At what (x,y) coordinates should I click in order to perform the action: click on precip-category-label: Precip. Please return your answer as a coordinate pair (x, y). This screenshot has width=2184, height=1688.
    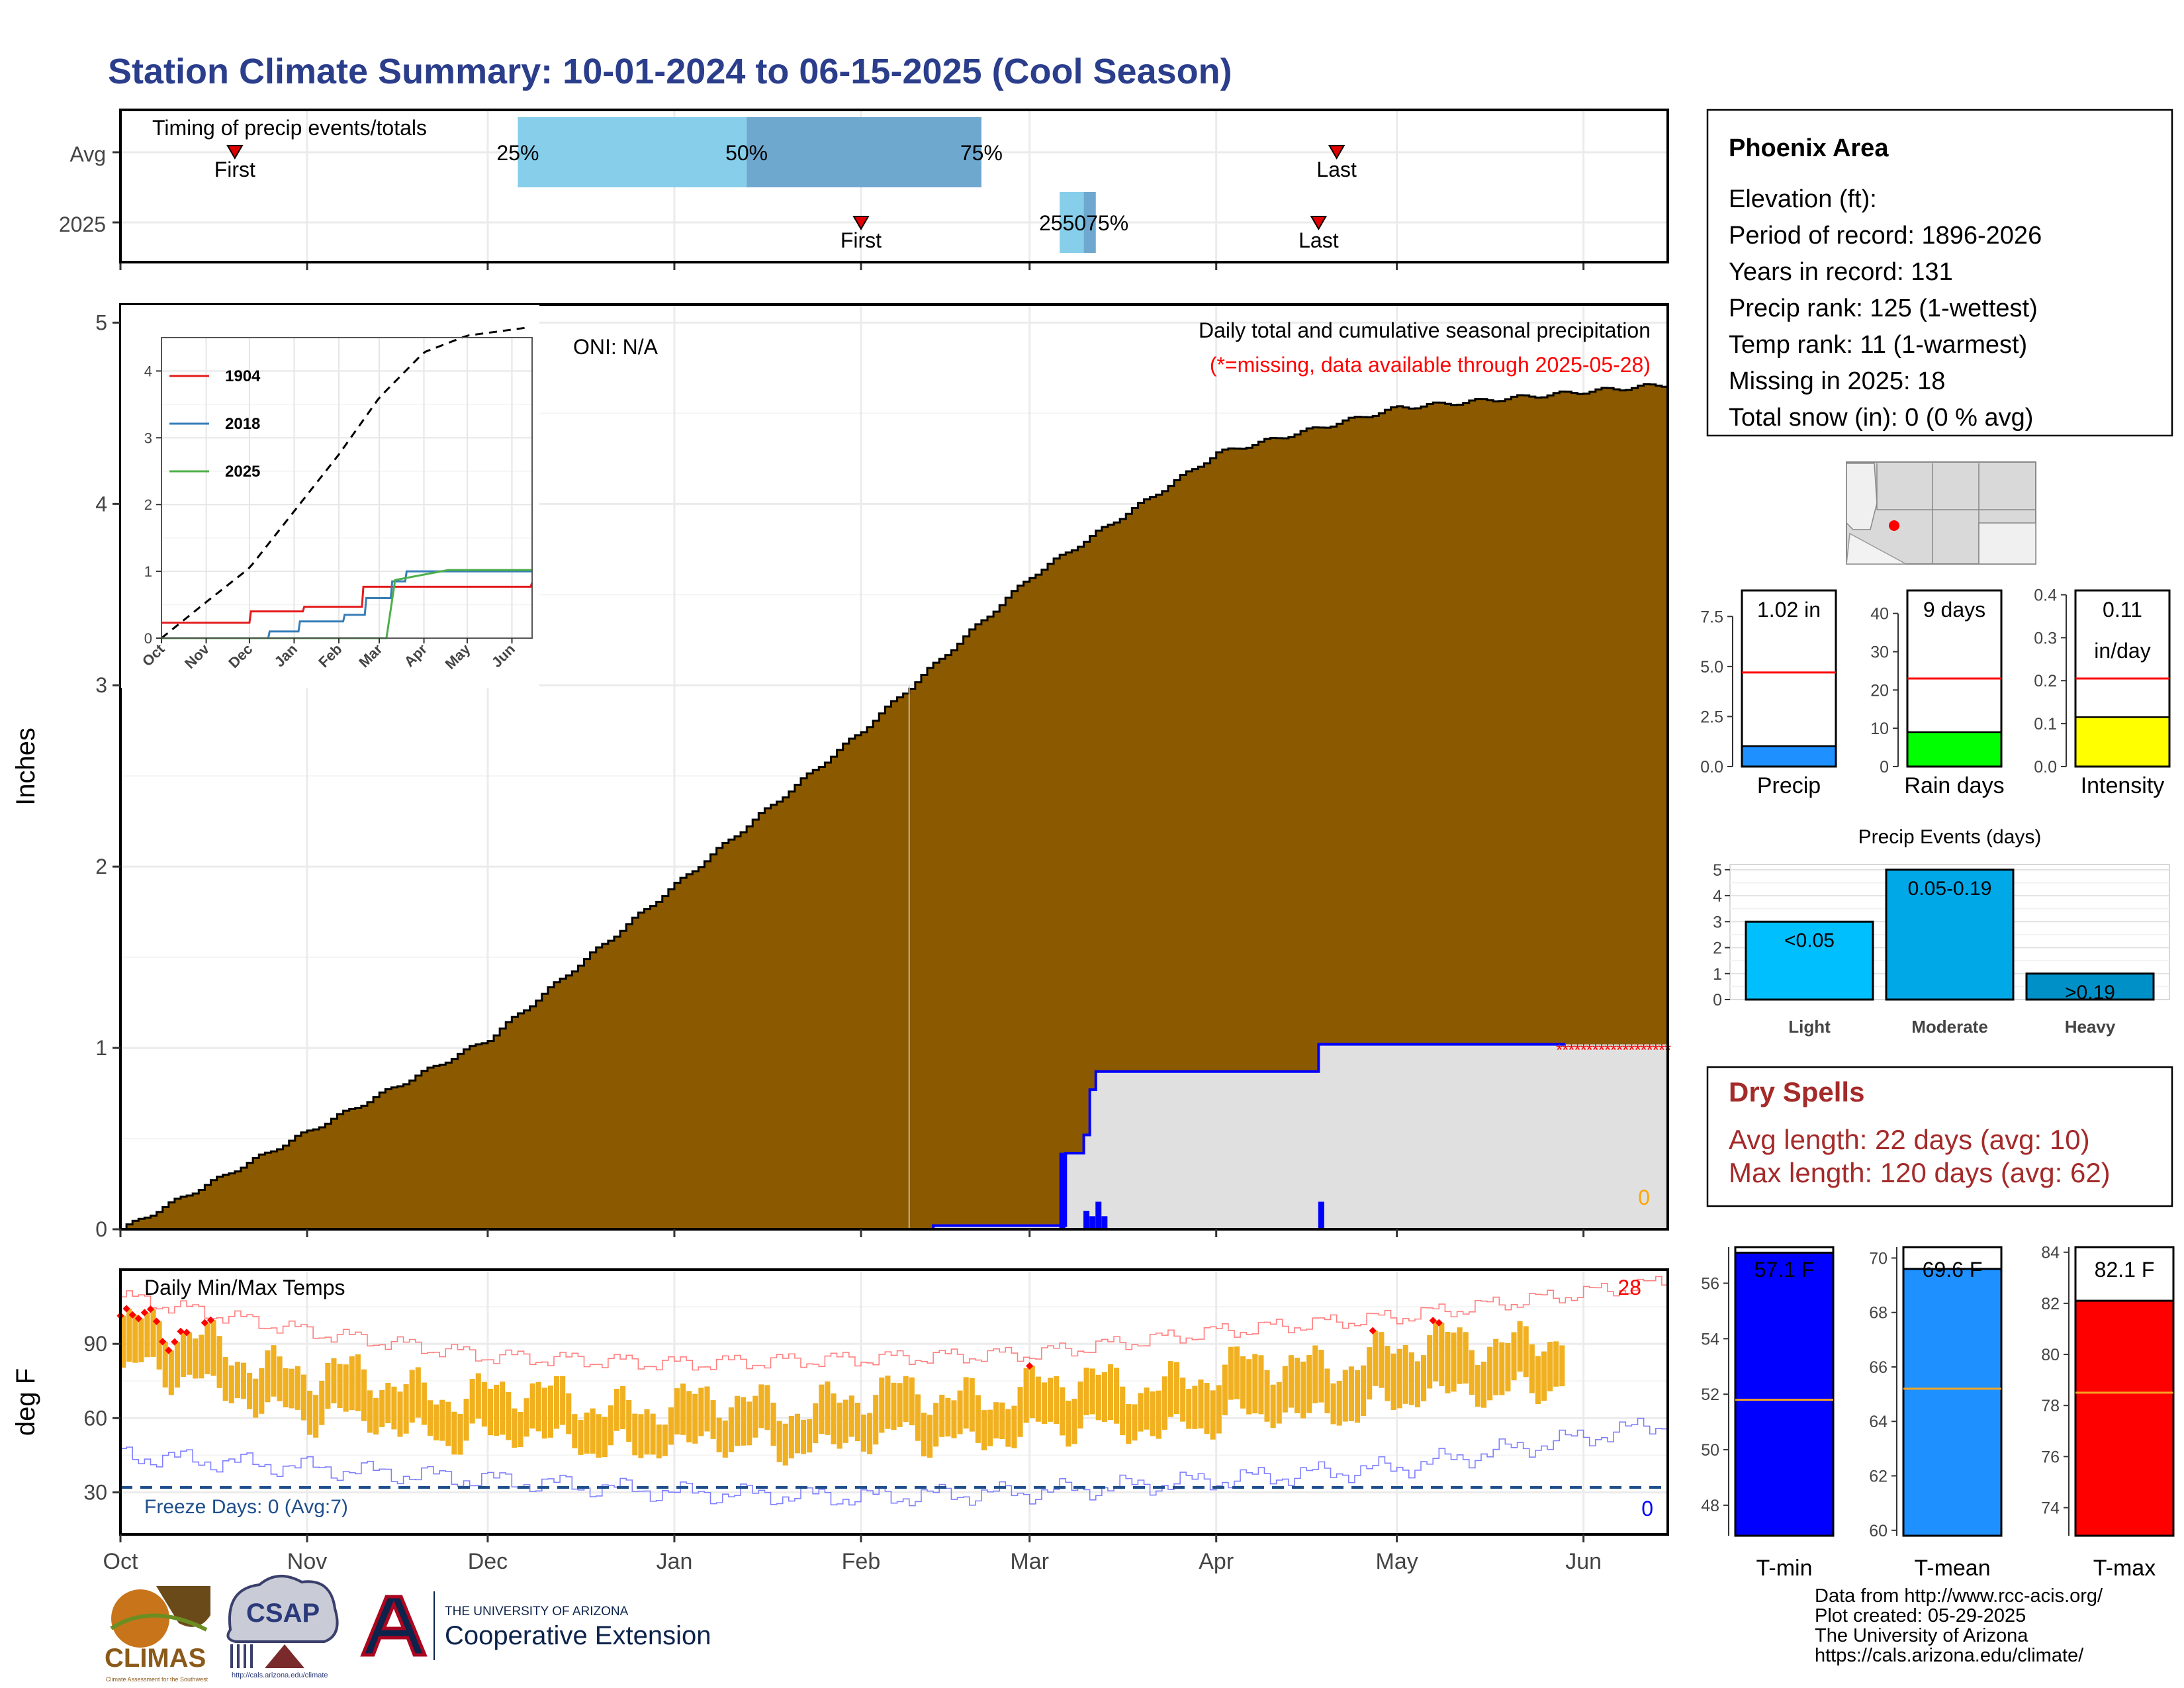
    Looking at the image, I should click on (1789, 785).